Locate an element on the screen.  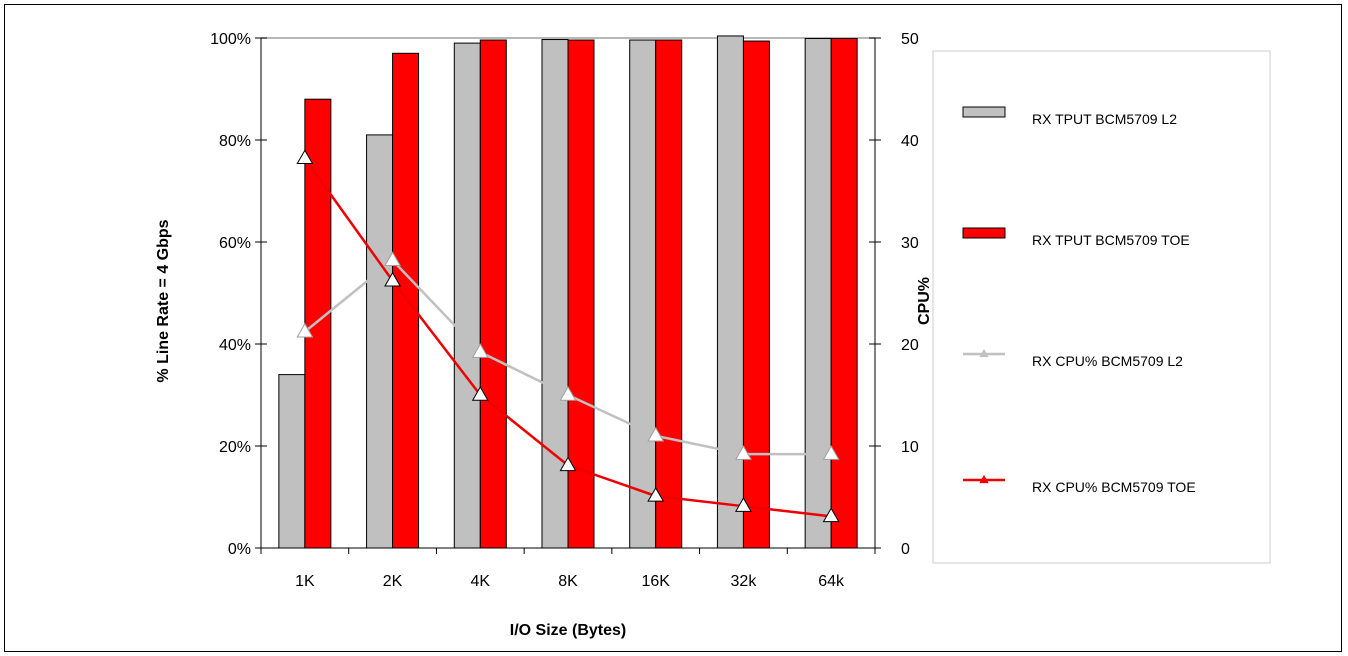
x-tick-label-1k: 1K is located at coordinates (305, 581).